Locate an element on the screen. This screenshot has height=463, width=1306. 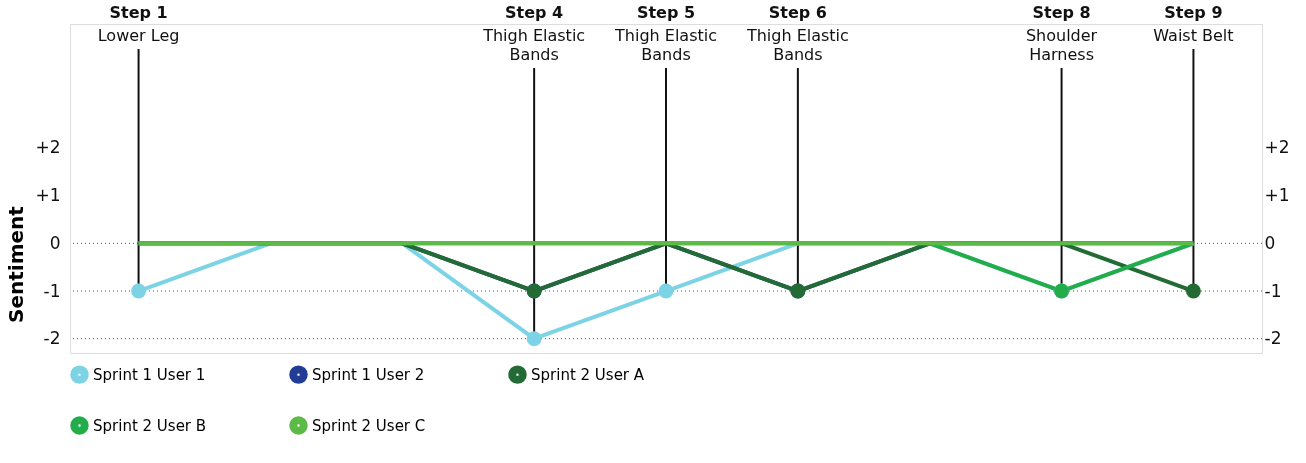
y2-tick-label: -1 is located at coordinates (1273, 290).